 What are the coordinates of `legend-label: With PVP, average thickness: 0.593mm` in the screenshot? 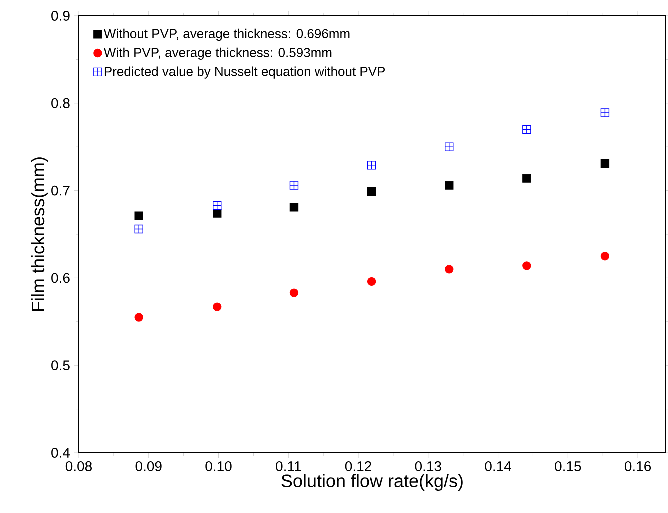 It's located at (218, 54).